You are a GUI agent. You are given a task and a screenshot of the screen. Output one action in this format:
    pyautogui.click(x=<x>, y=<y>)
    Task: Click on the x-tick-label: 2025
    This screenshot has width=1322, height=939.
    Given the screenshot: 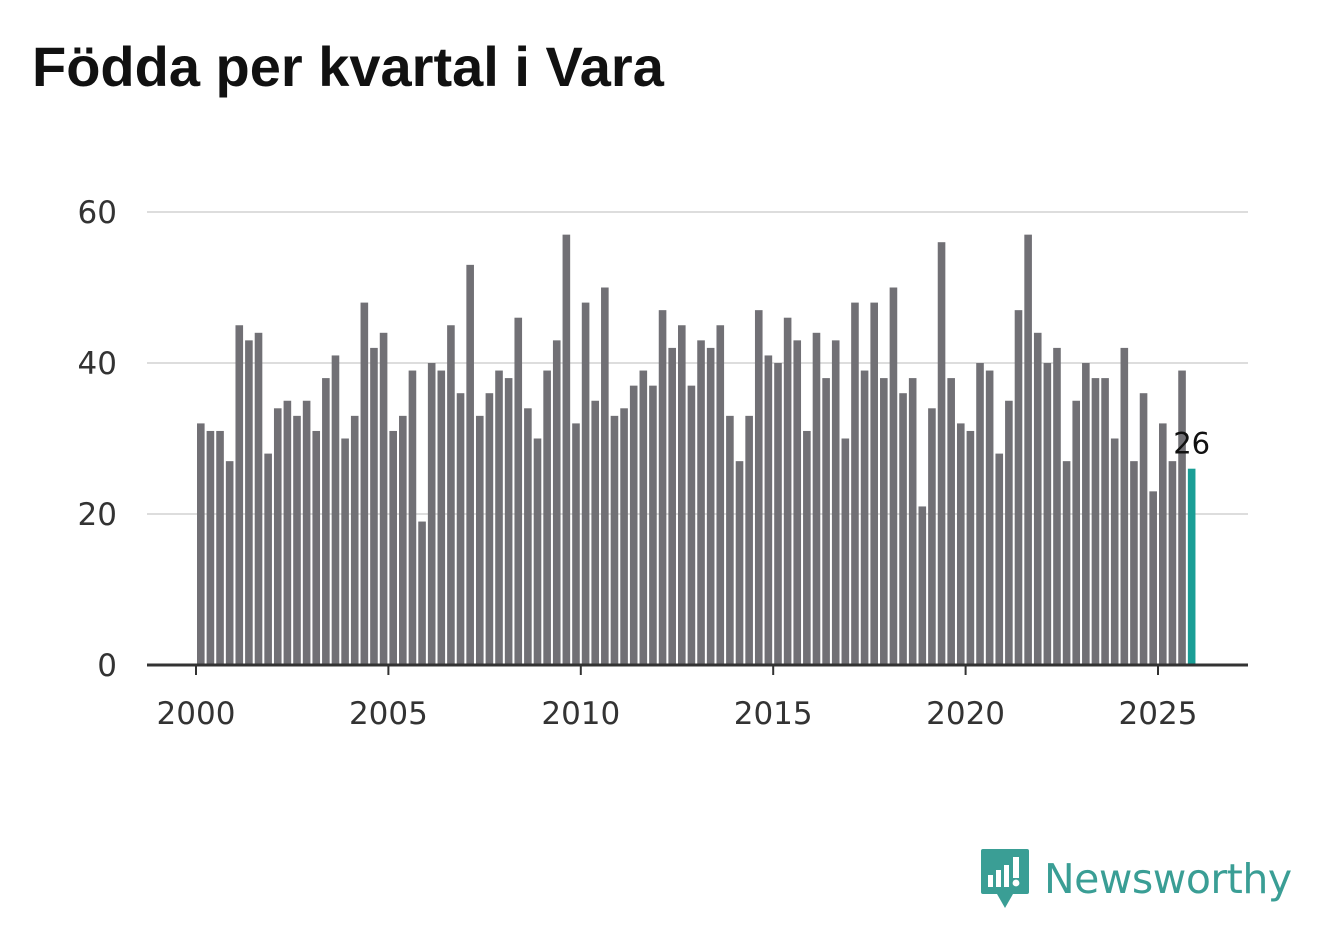 What is the action you would take?
    pyautogui.click(x=1158, y=714)
    